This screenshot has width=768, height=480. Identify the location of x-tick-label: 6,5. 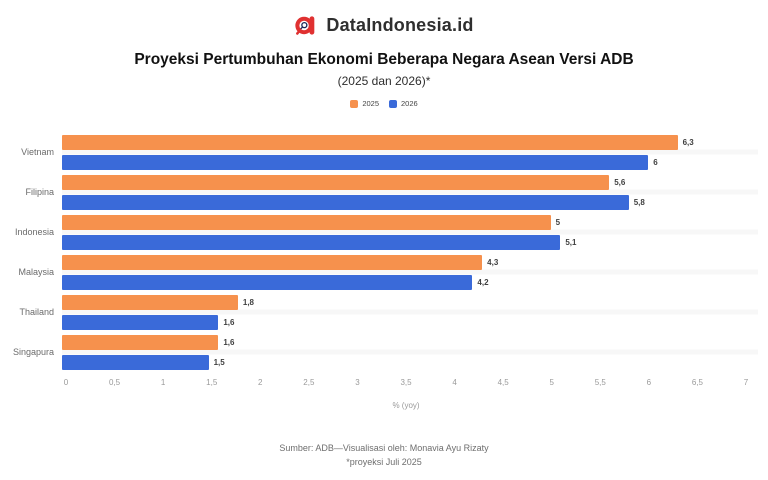
(697, 382).